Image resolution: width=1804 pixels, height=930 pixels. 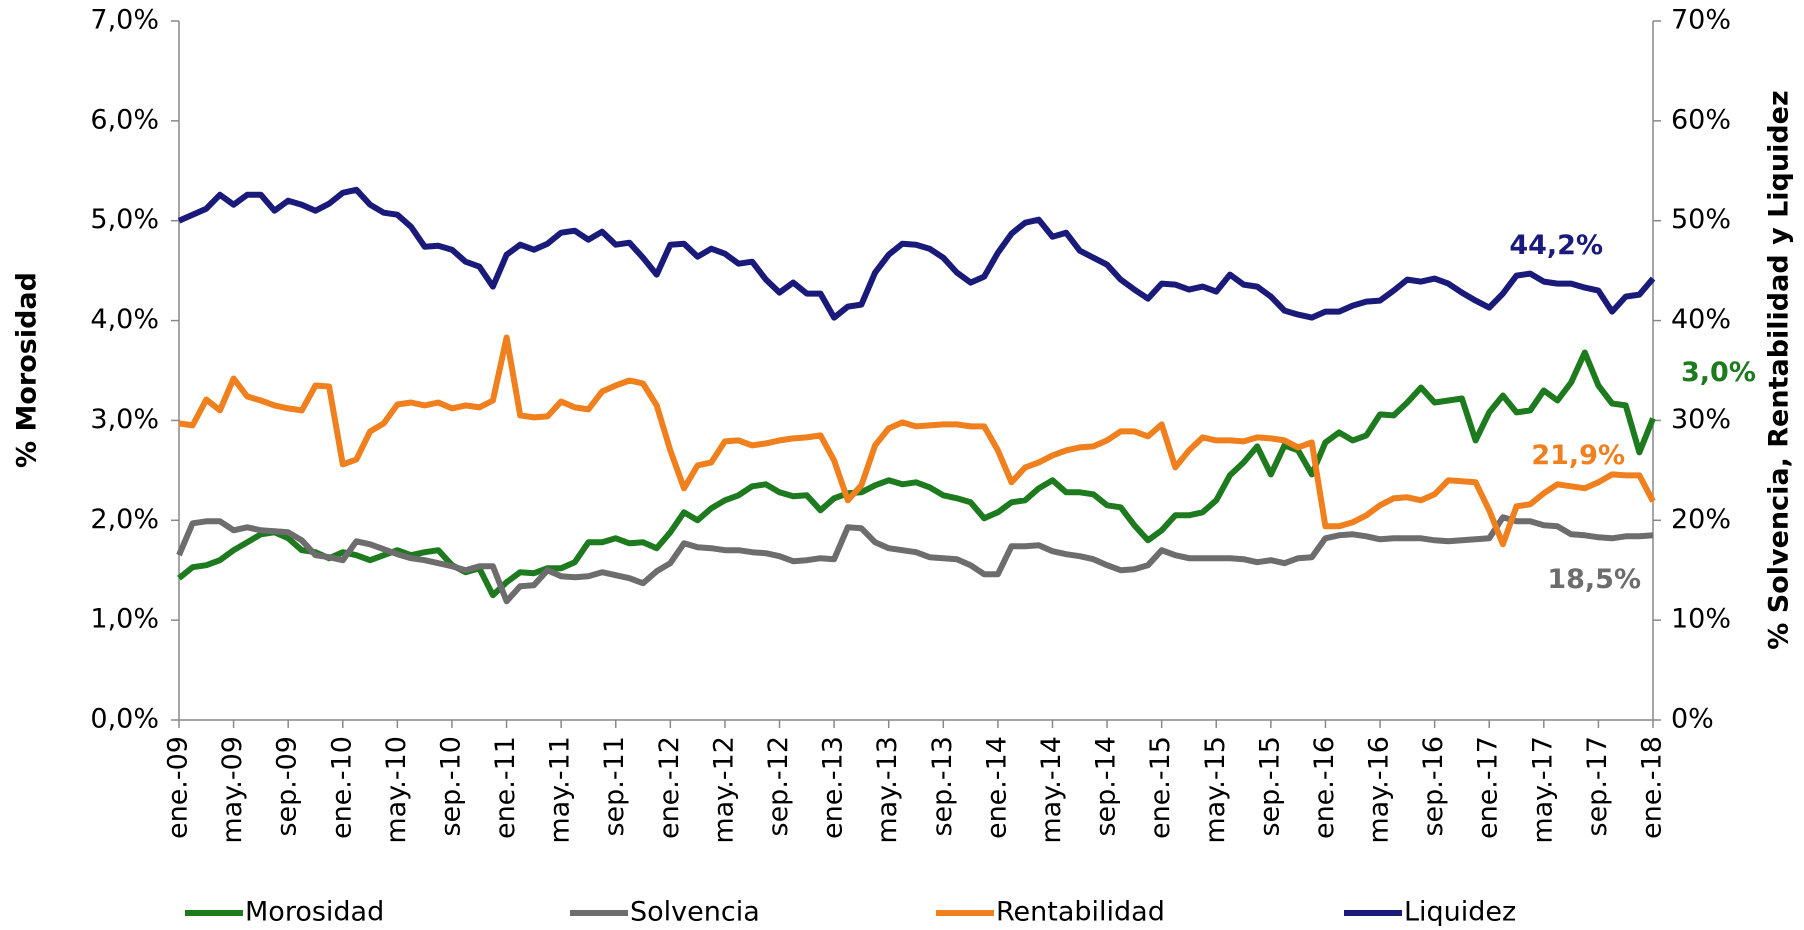 What do you see at coordinates (27, 370) in the screenshot?
I see `y-axis-label: % Morosidad` at bounding box center [27, 370].